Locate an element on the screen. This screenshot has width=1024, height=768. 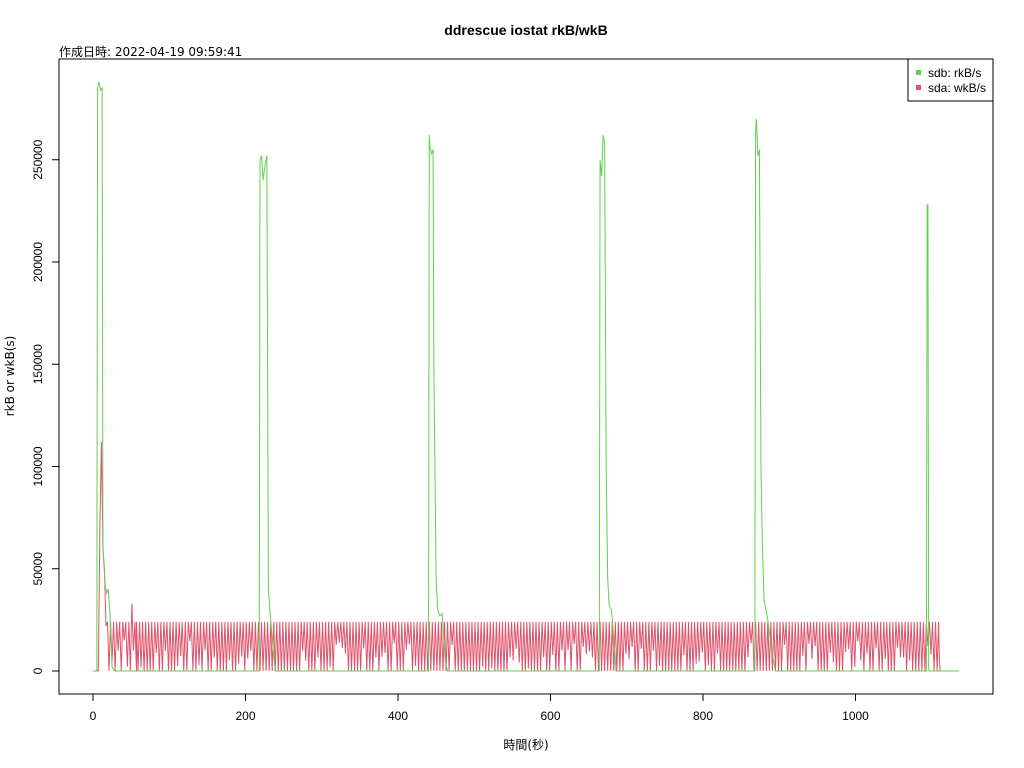
legend-label-sdb: sdb: rkB/s is located at coordinates (954, 73).